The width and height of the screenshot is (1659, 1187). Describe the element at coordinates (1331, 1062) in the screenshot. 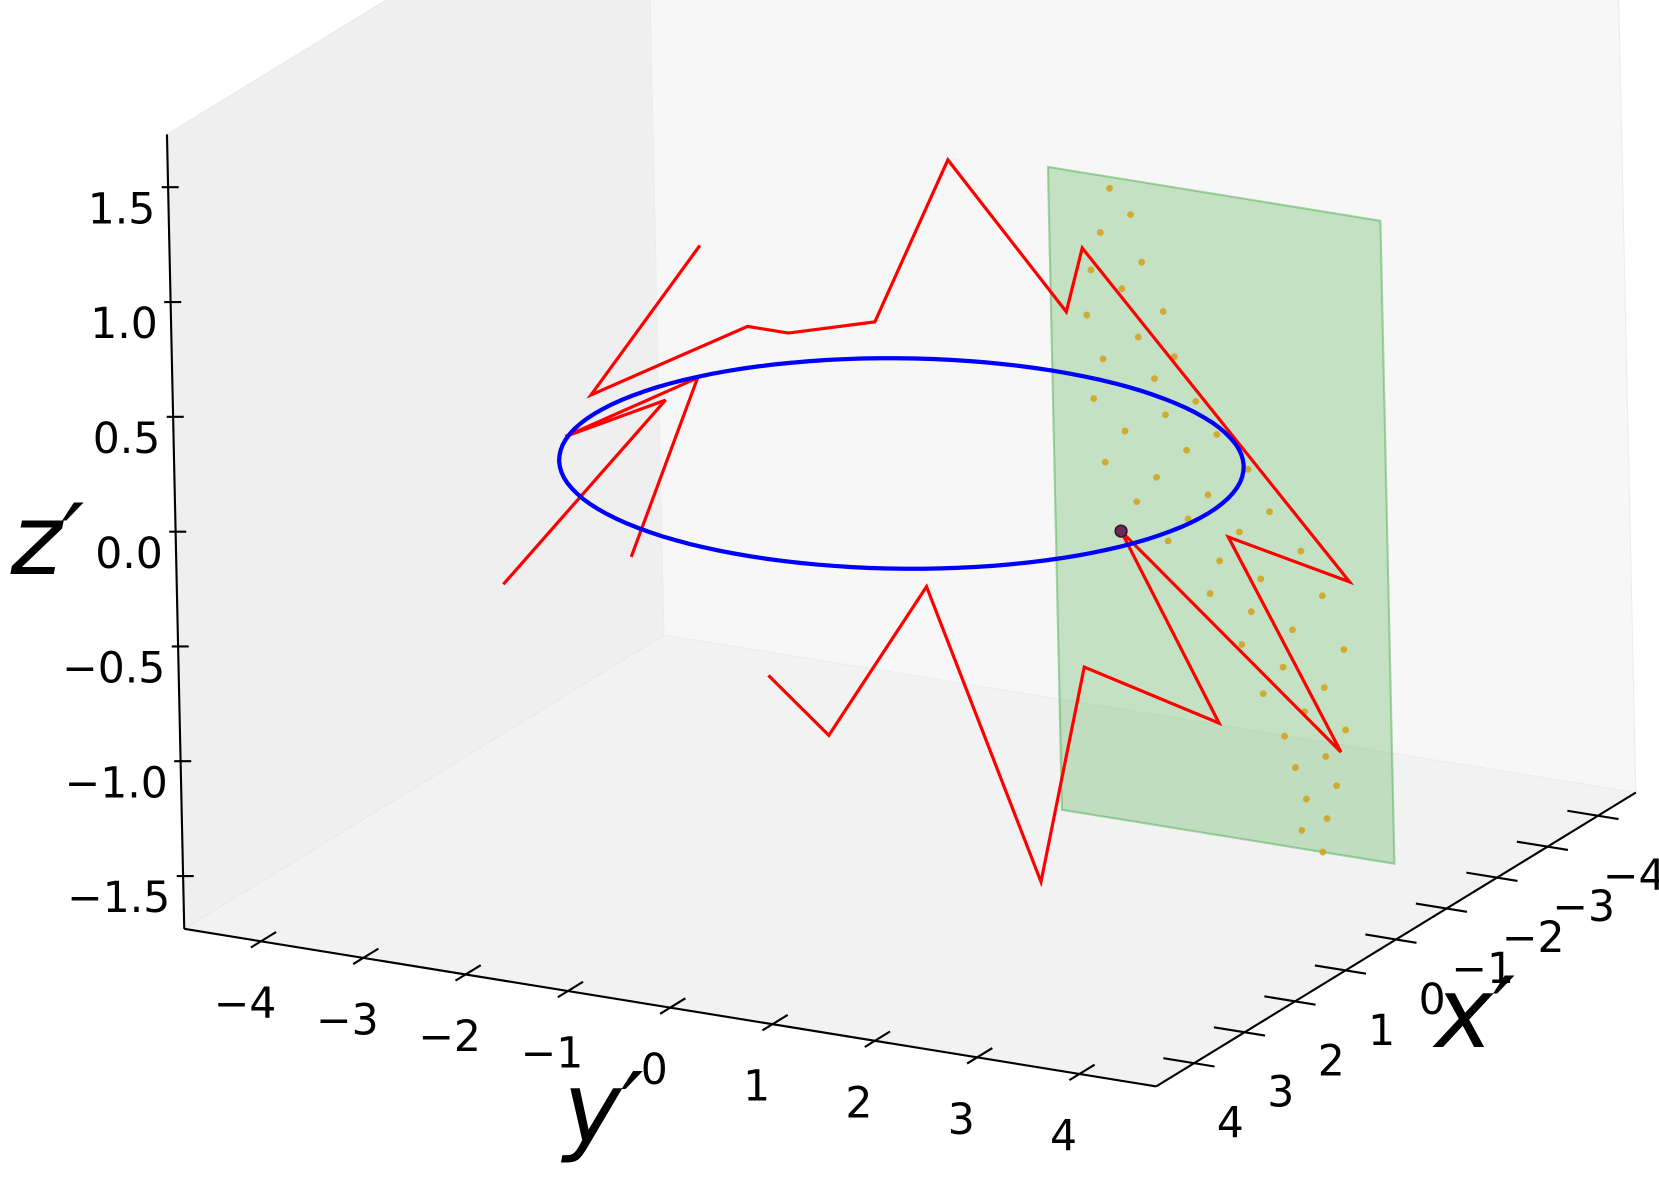

I see `x-tick-label: 2` at that location.